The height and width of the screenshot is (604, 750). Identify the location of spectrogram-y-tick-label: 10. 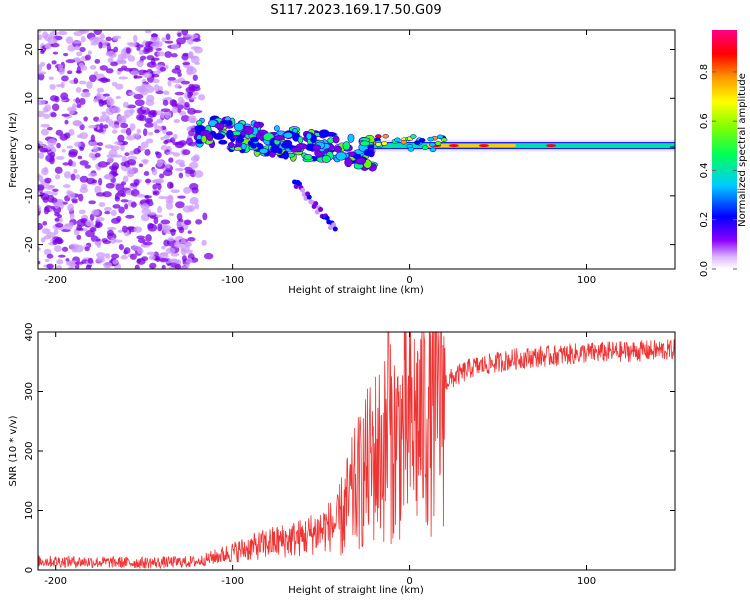
(29, 98).